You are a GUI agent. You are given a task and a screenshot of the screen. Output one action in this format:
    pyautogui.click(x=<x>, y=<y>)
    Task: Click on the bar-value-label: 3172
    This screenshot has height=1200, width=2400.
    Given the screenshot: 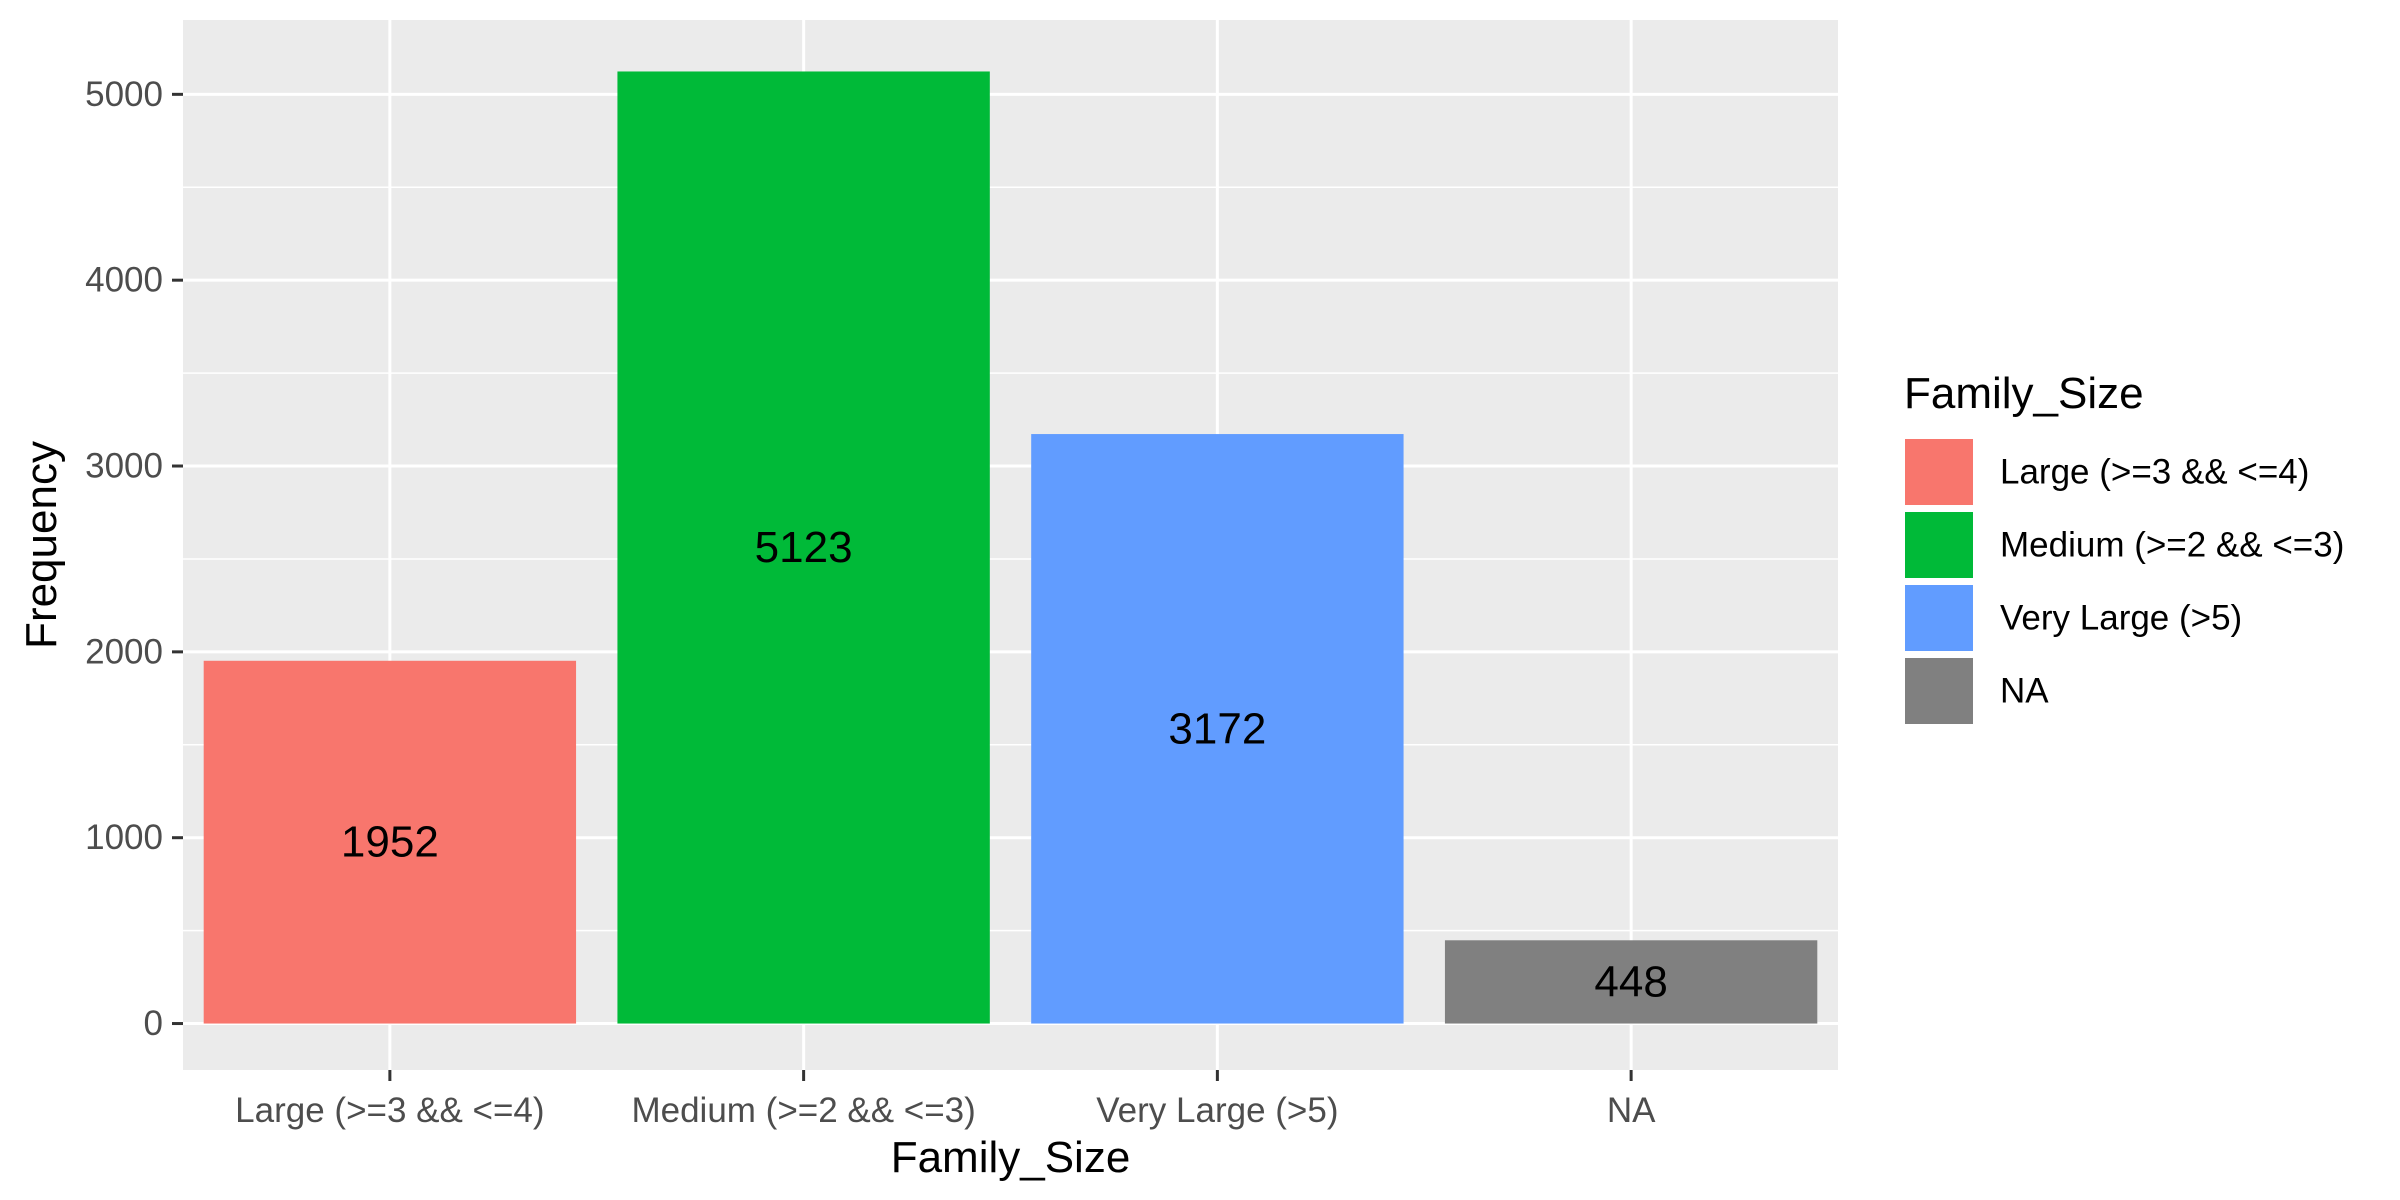 What is the action you would take?
    pyautogui.click(x=1217, y=728)
    